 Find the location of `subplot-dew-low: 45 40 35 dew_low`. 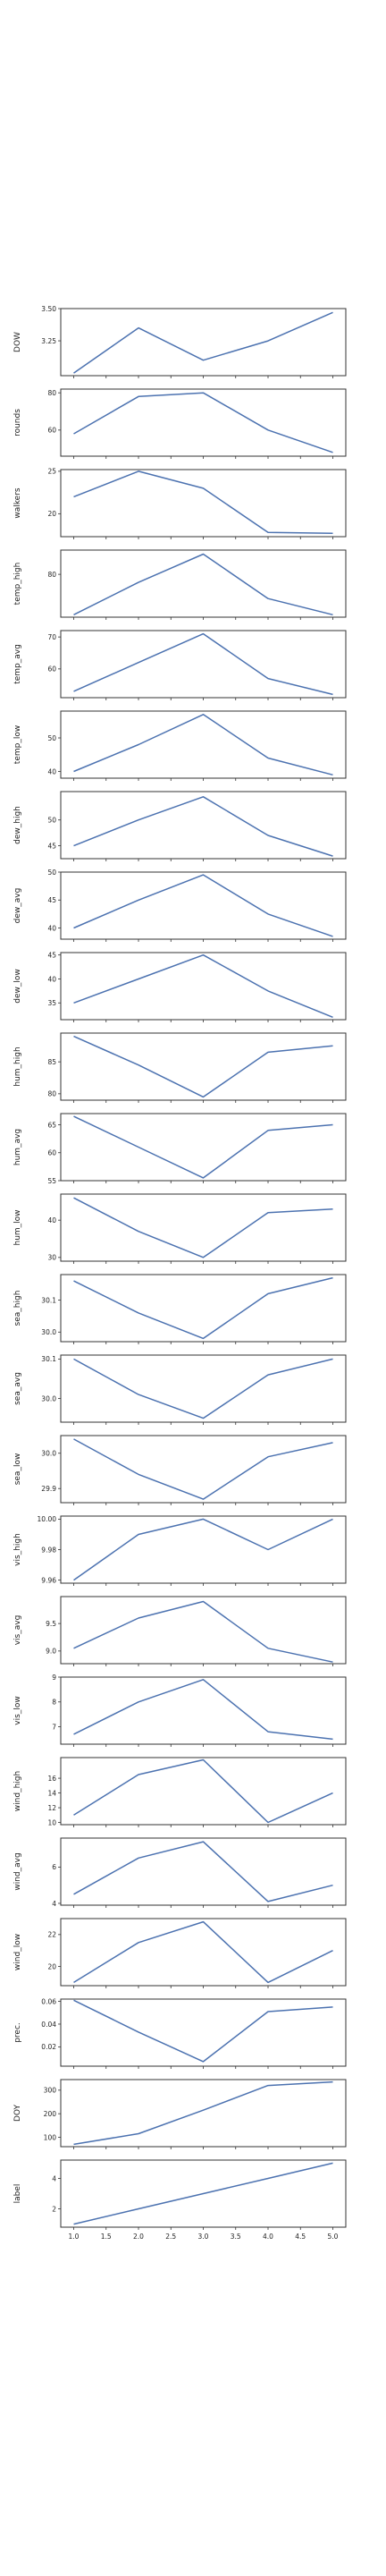

subplot-dew-low: 45 40 35 dew_low is located at coordinates (180, 986).